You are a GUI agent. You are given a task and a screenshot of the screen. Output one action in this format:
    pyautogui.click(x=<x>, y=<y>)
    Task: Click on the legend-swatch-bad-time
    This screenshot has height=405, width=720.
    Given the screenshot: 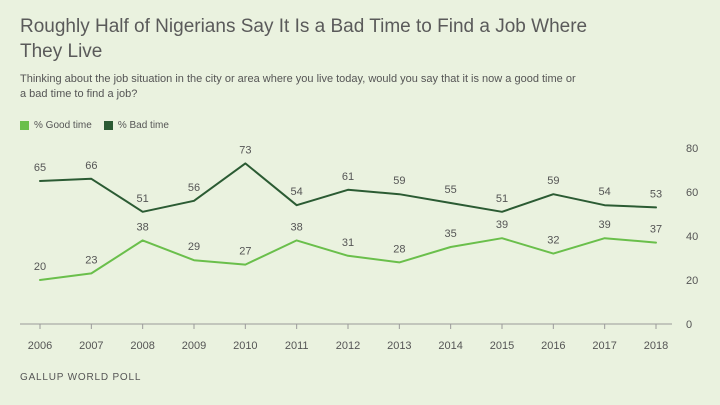 What is the action you would take?
    pyautogui.click(x=108, y=125)
    